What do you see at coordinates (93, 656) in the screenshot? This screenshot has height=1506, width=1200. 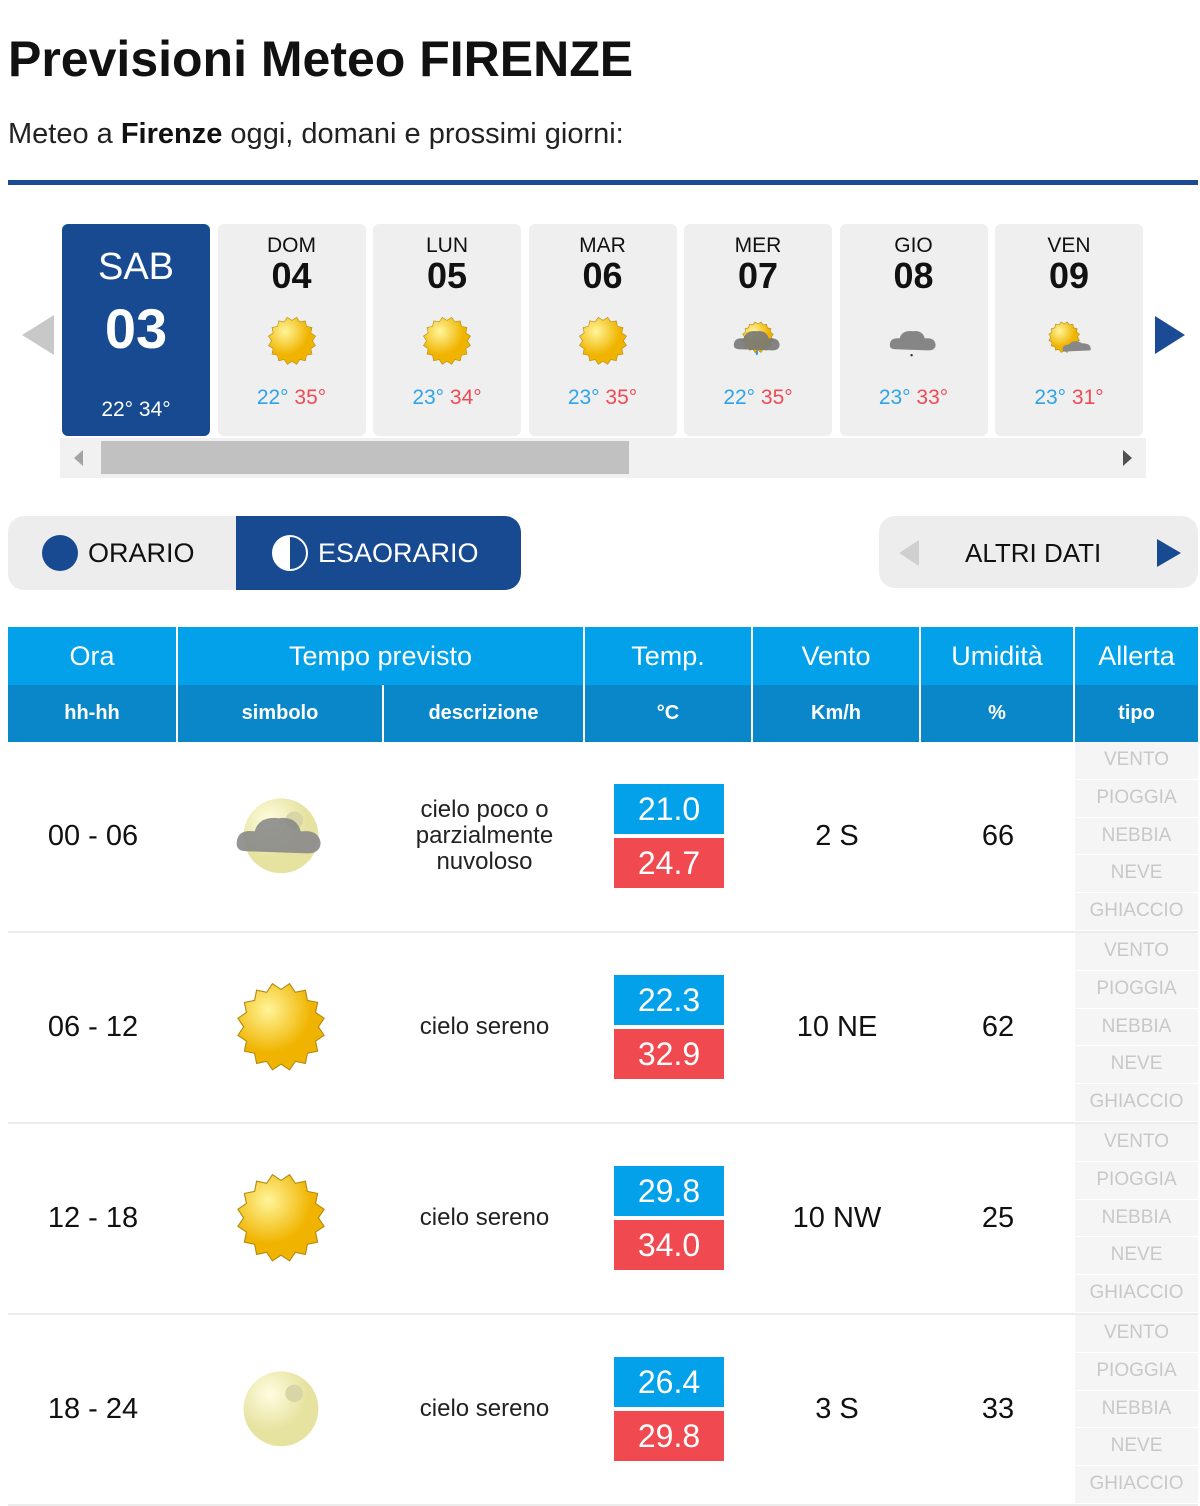 I see `col-ora: Ora` at bounding box center [93, 656].